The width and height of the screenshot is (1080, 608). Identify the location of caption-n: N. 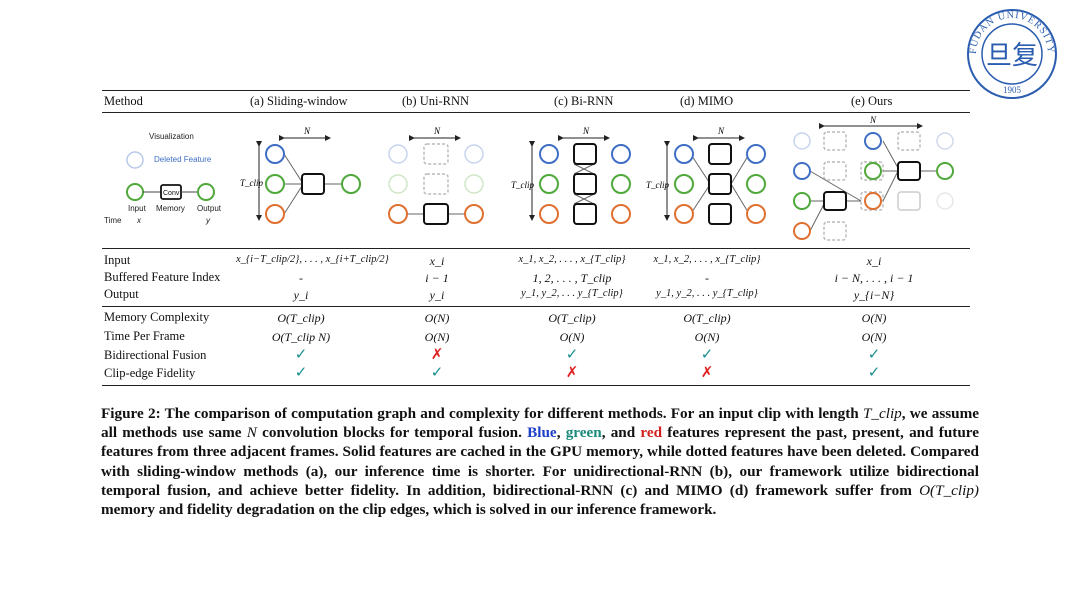
(251, 433).